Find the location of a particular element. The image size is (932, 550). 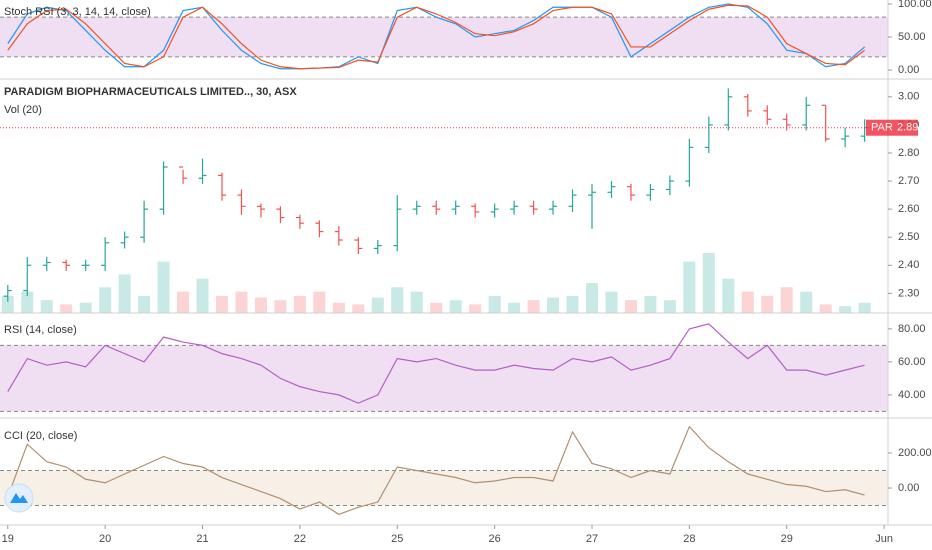

y-tick-label: 100.00 is located at coordinates (915, 5).